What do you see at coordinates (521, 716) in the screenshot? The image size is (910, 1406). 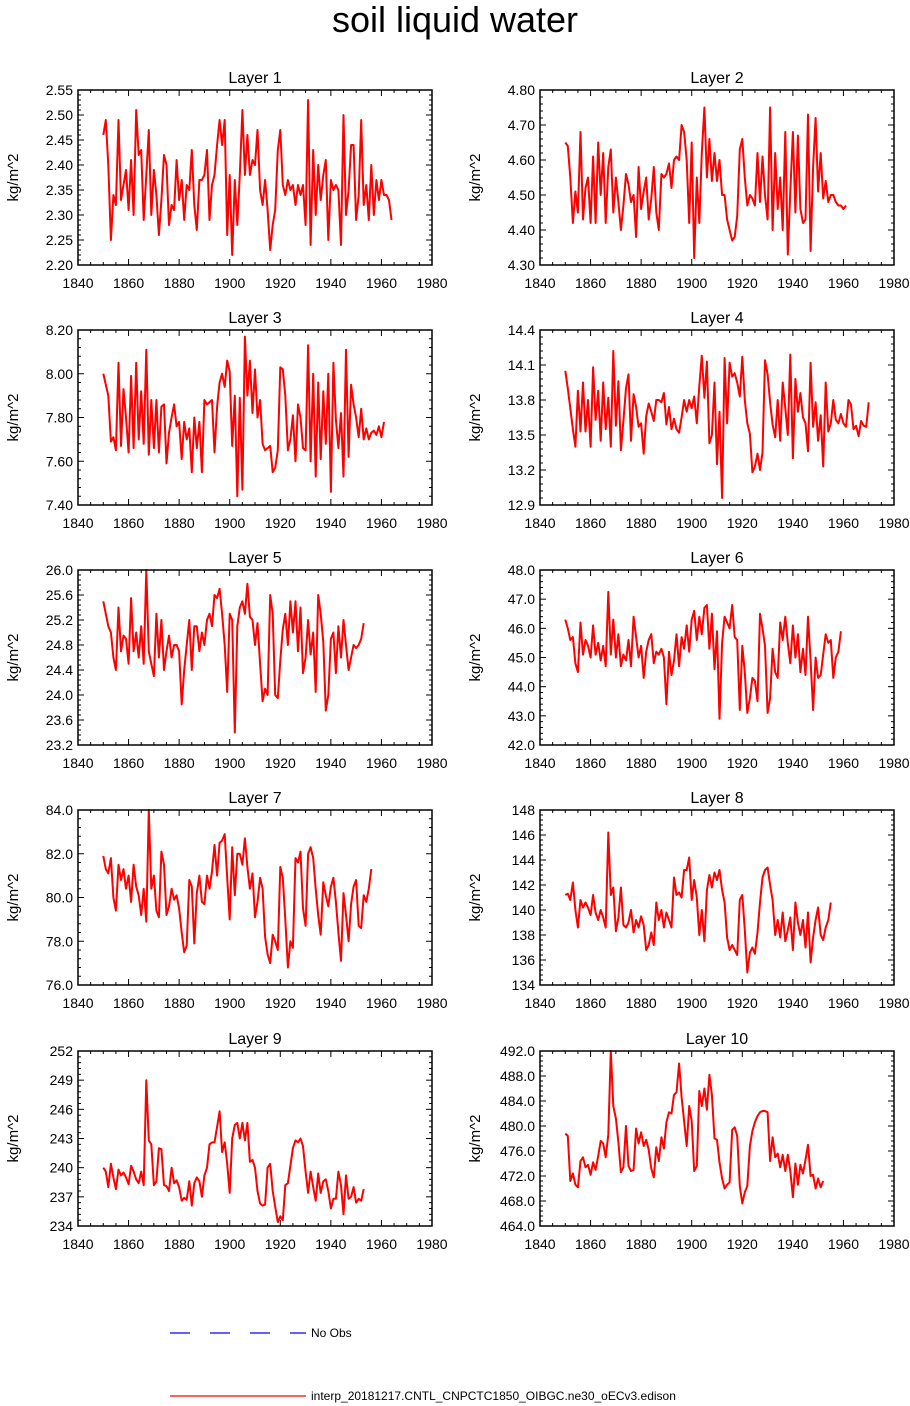 I see `y-tick-label: 43.0` at bounding box center [521, 716].